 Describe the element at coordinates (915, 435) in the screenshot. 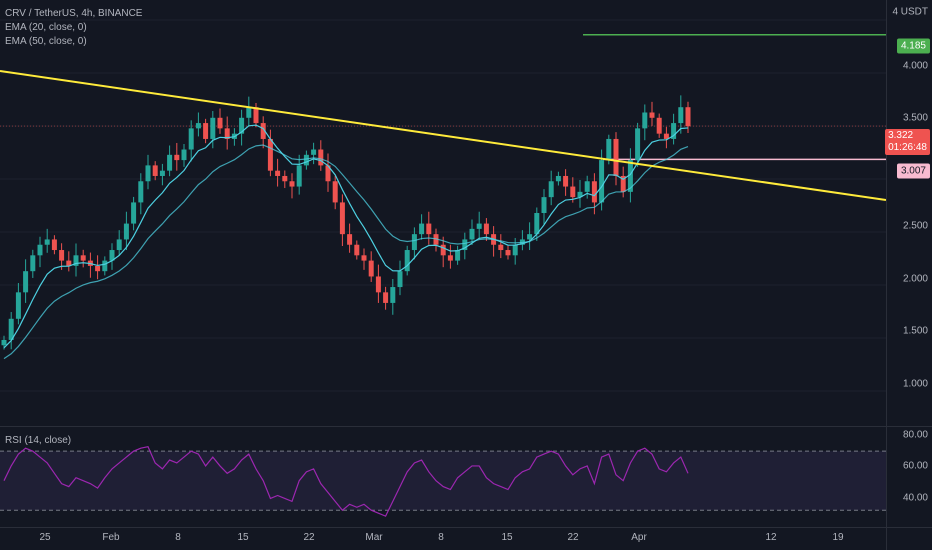

I see `rsi-tick: 80.00` at that location.